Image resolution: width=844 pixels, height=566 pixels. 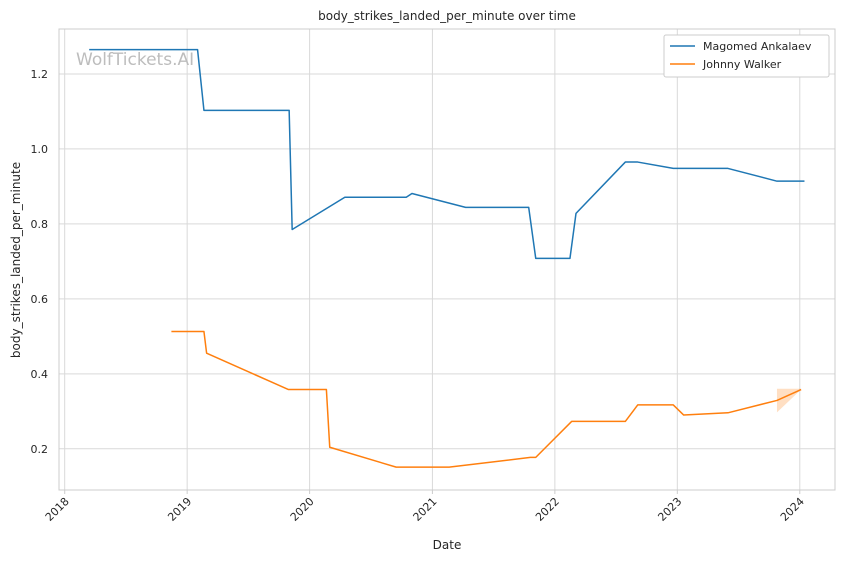 What do you see at coordinates (16, 260) in the screenshot?
I see `y-axis-label: body_strikes_landed_per_minute` at bounding box center [16, 260].